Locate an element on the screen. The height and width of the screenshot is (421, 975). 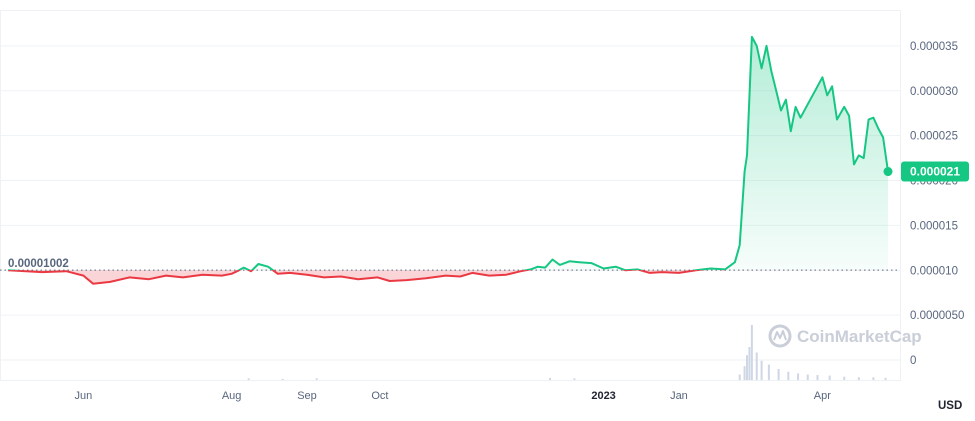
coinmarketcap-watermark: CoinMarketCap is located at coordinates (845, 336).